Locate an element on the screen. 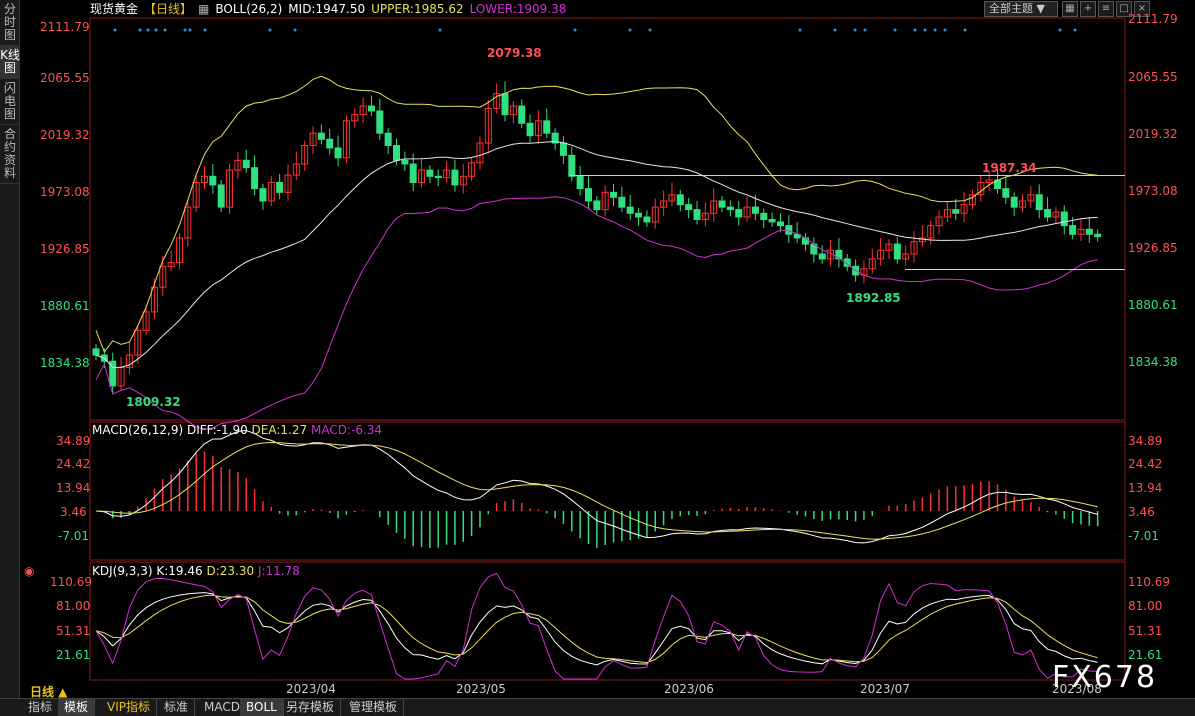 Image resolution: width=1195 pixels, height=716 pixels. theme-select: 全部主题 ▼ is located at coordinates (1021, 9).